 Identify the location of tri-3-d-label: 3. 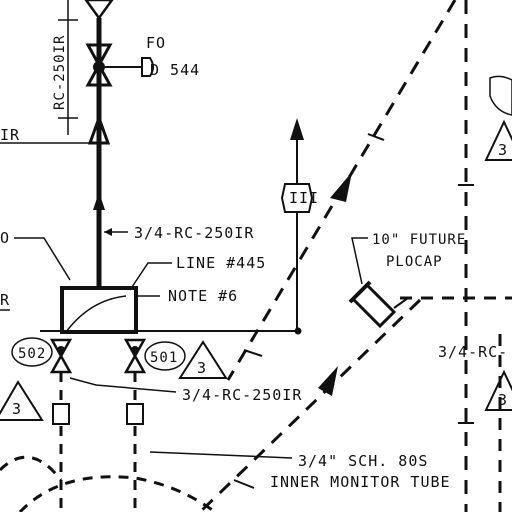
(503, 400).